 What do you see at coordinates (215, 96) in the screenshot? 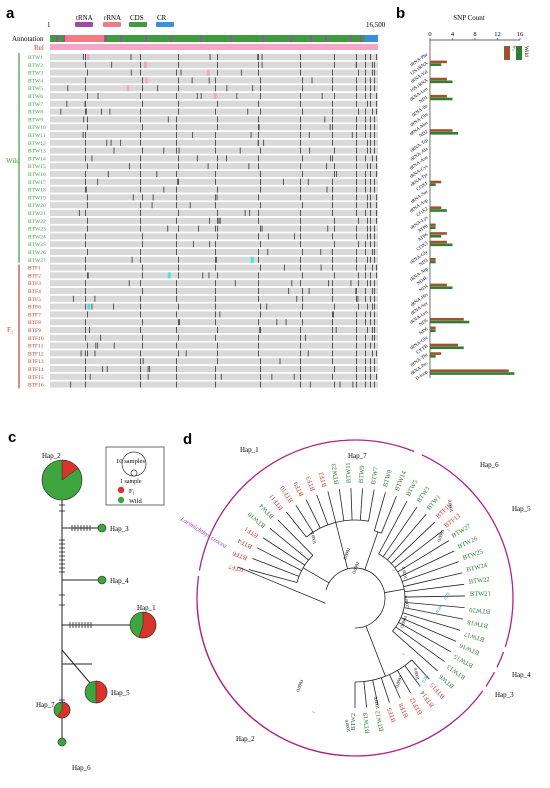
I see `indel-mark` at bounding box center [215, 96].